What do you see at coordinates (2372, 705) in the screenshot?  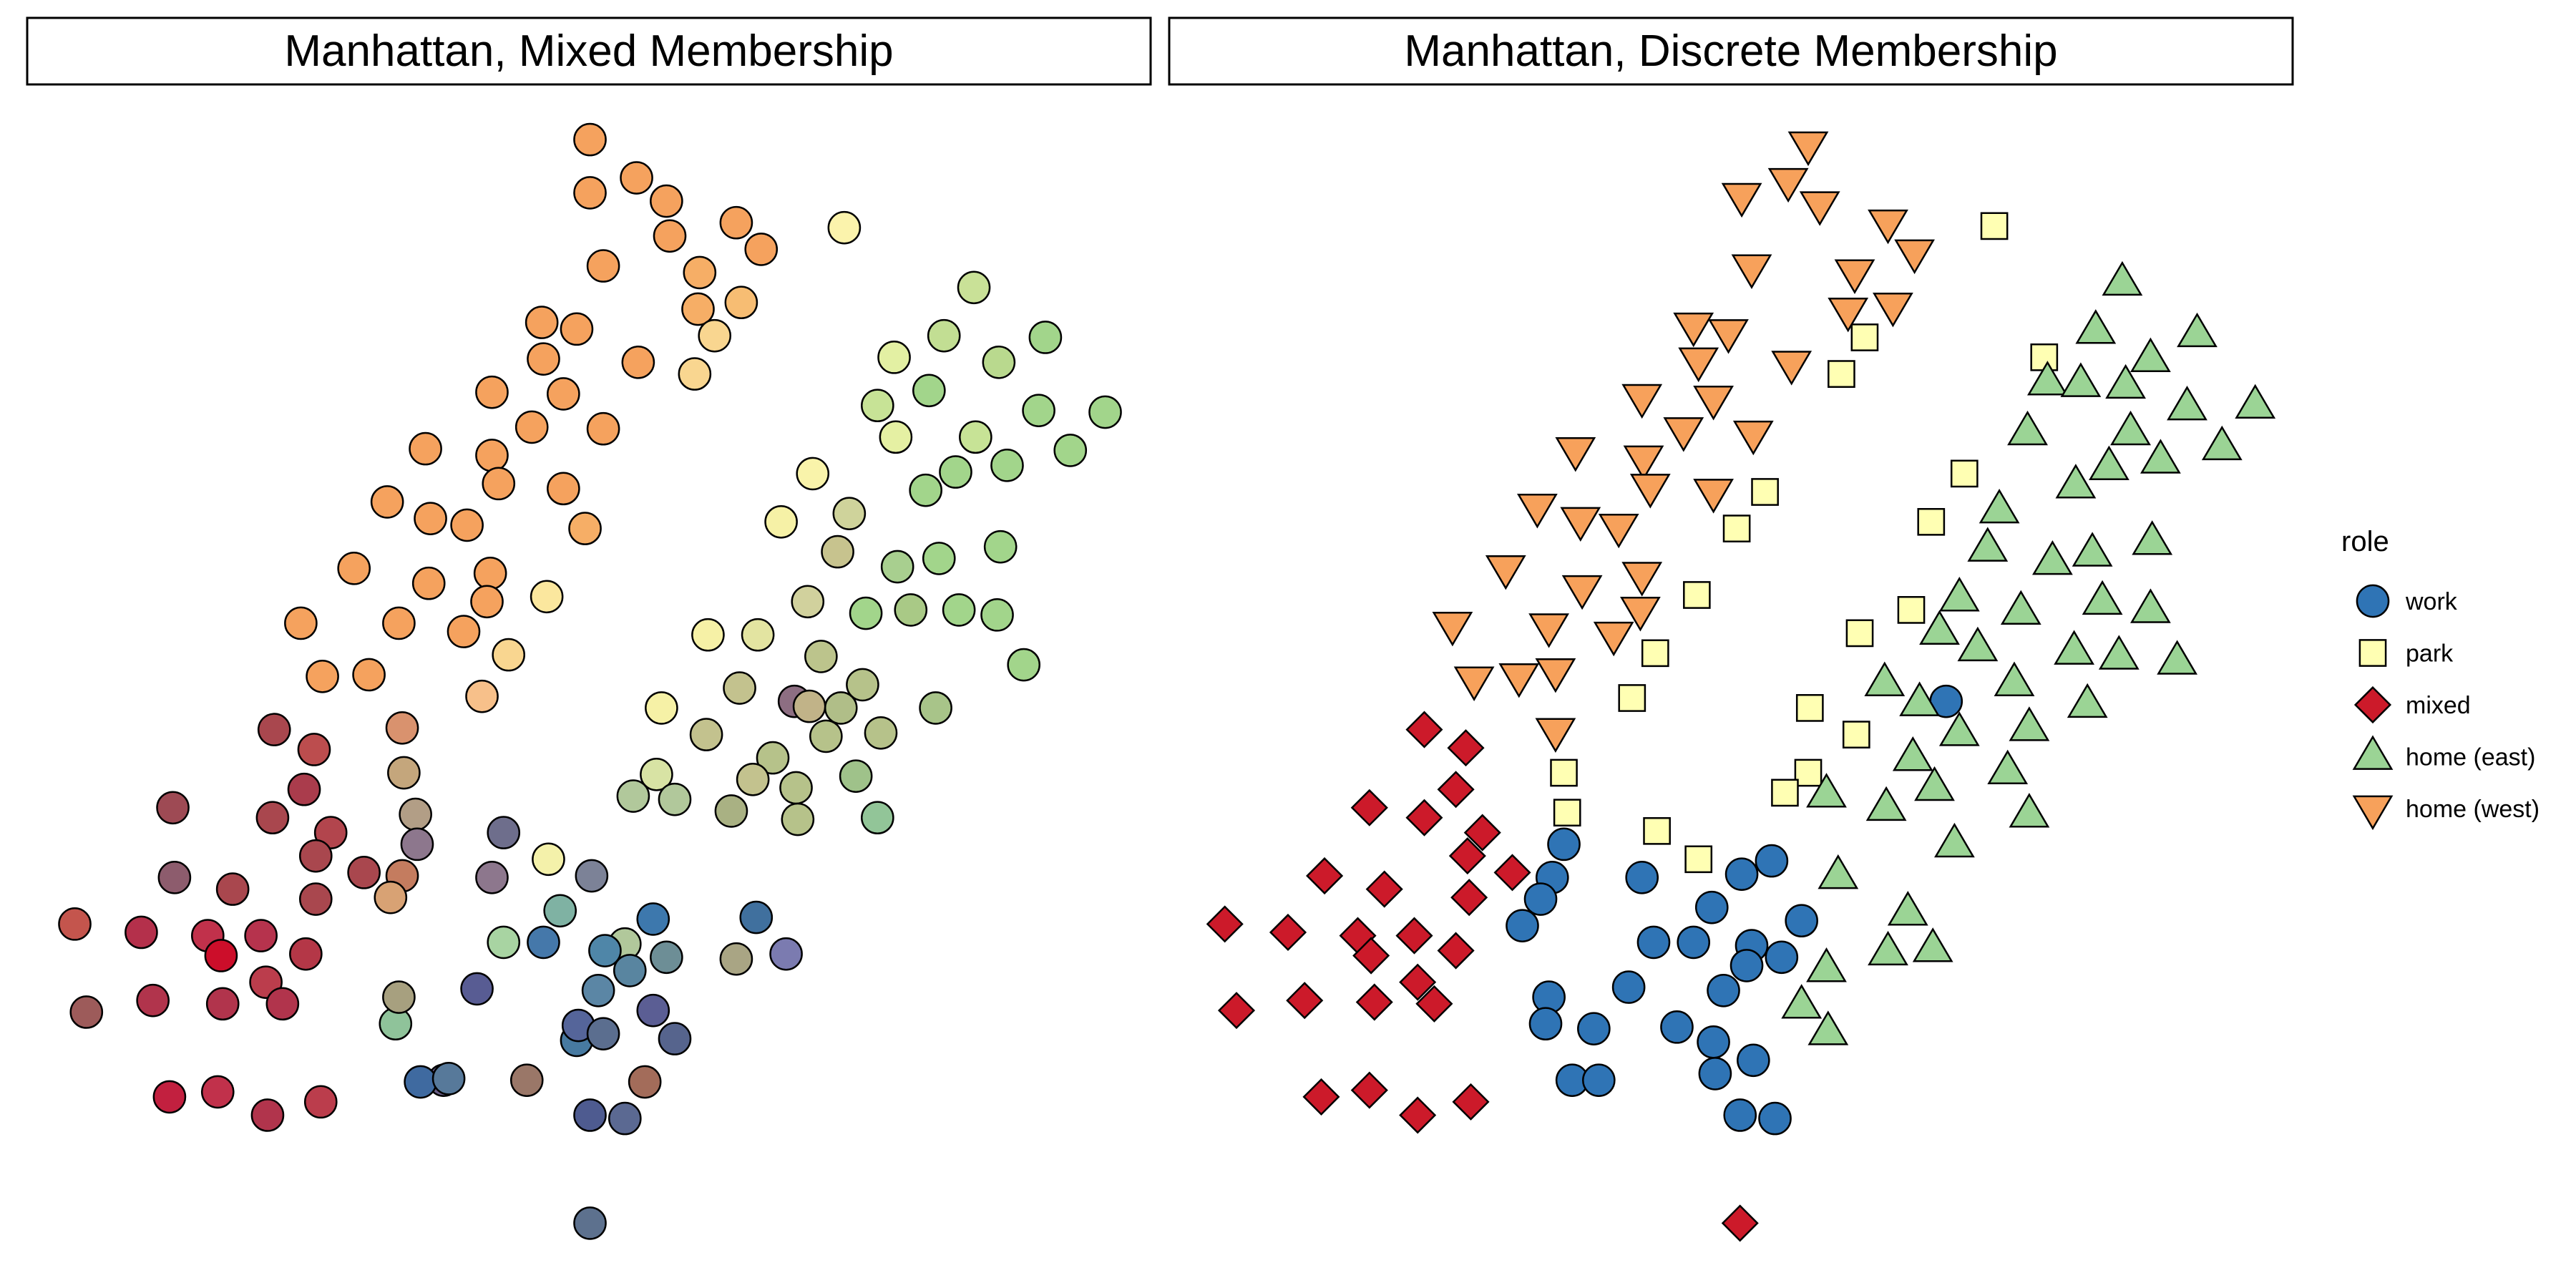 I see `legend-key-mixed` at bounding box center [2372, 705].